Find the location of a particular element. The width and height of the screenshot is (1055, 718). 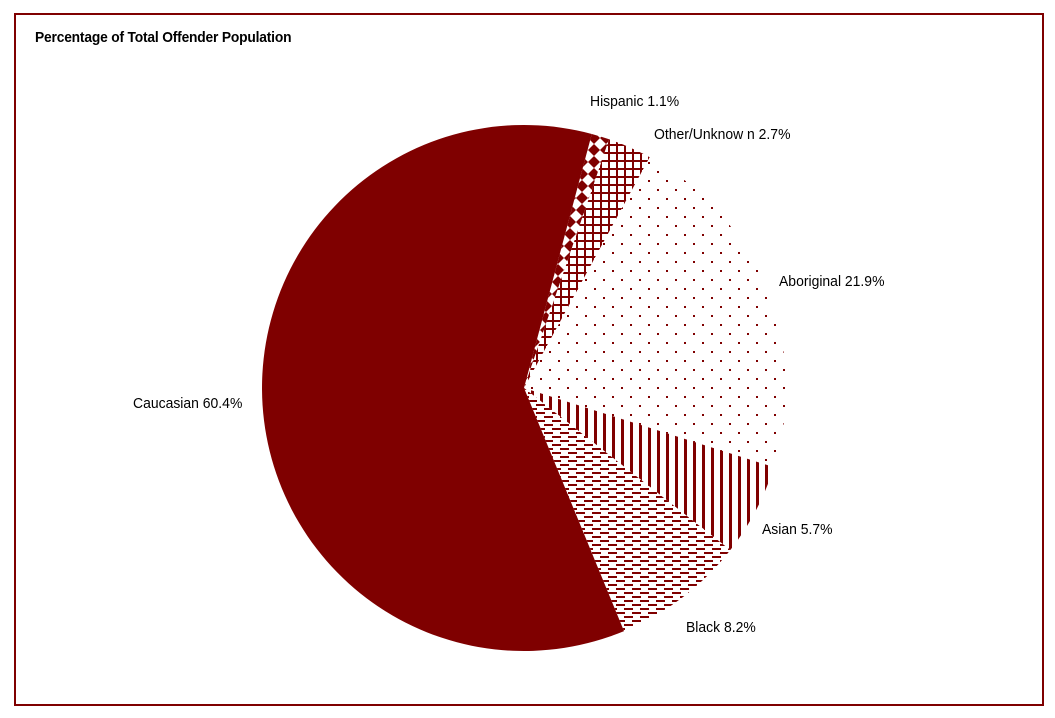

label-other-unknown: Other/Unknow n 2.7% is located at coordinates (722, 134).